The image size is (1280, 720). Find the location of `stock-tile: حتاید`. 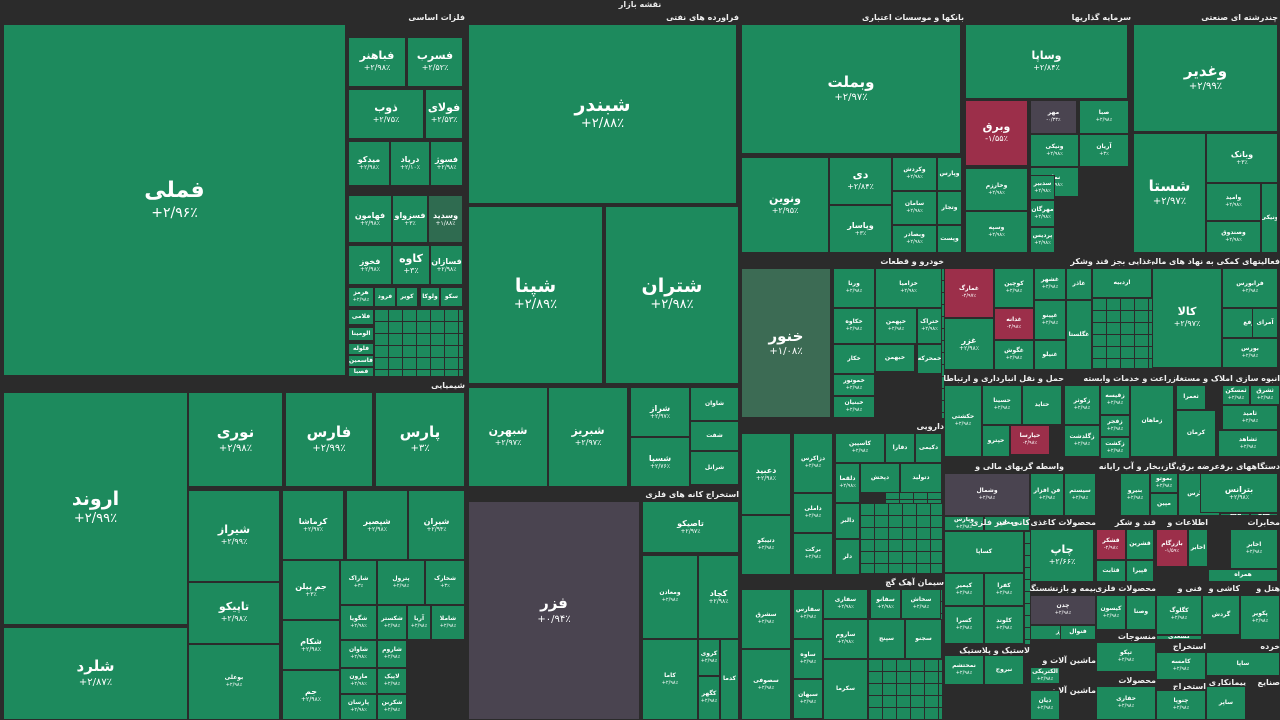

stock-tile: حتاید is located at coordinates (1042, 405).